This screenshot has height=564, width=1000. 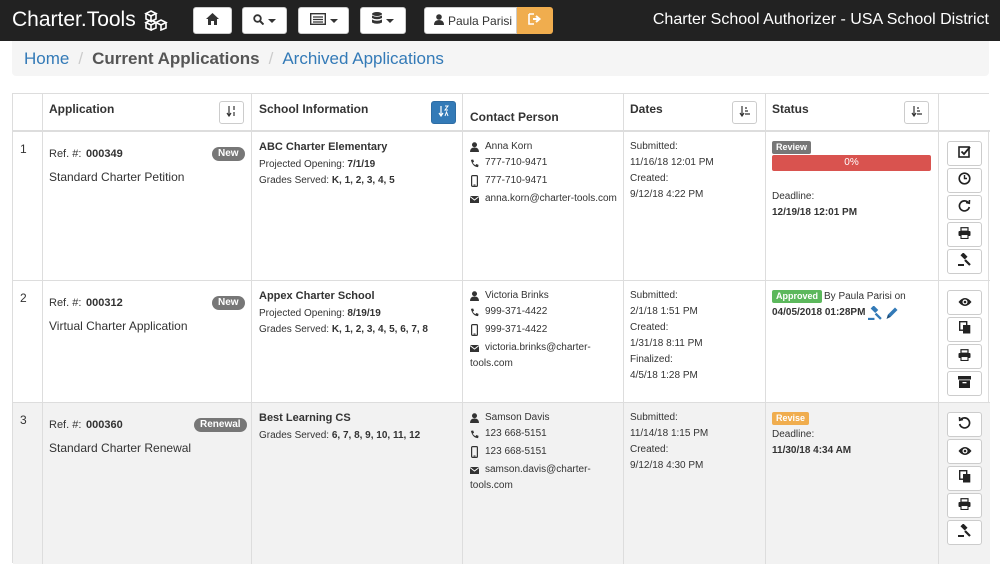 I want to click on review-button, so click(x=964, y=153).